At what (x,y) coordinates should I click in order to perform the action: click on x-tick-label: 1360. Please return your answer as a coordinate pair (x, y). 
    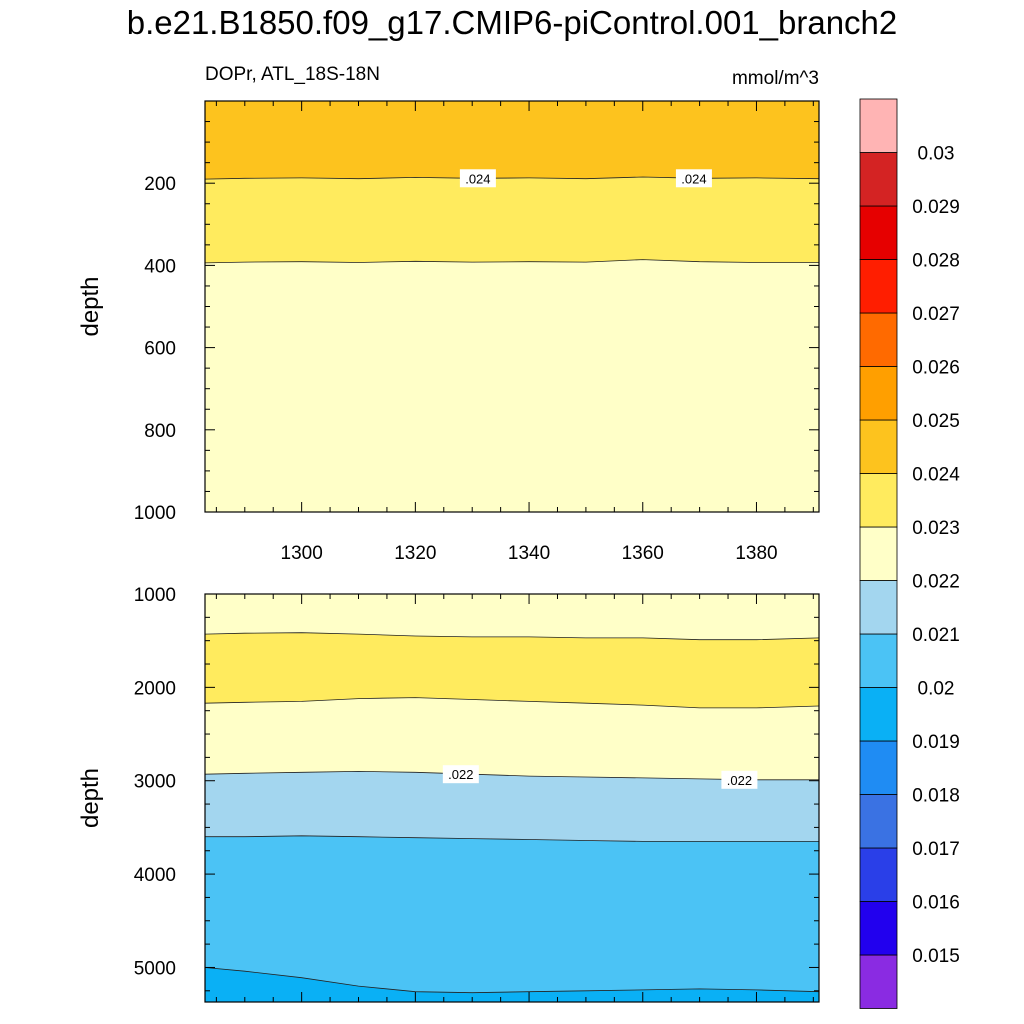
    Looking at the image, I should click on (643, 553).